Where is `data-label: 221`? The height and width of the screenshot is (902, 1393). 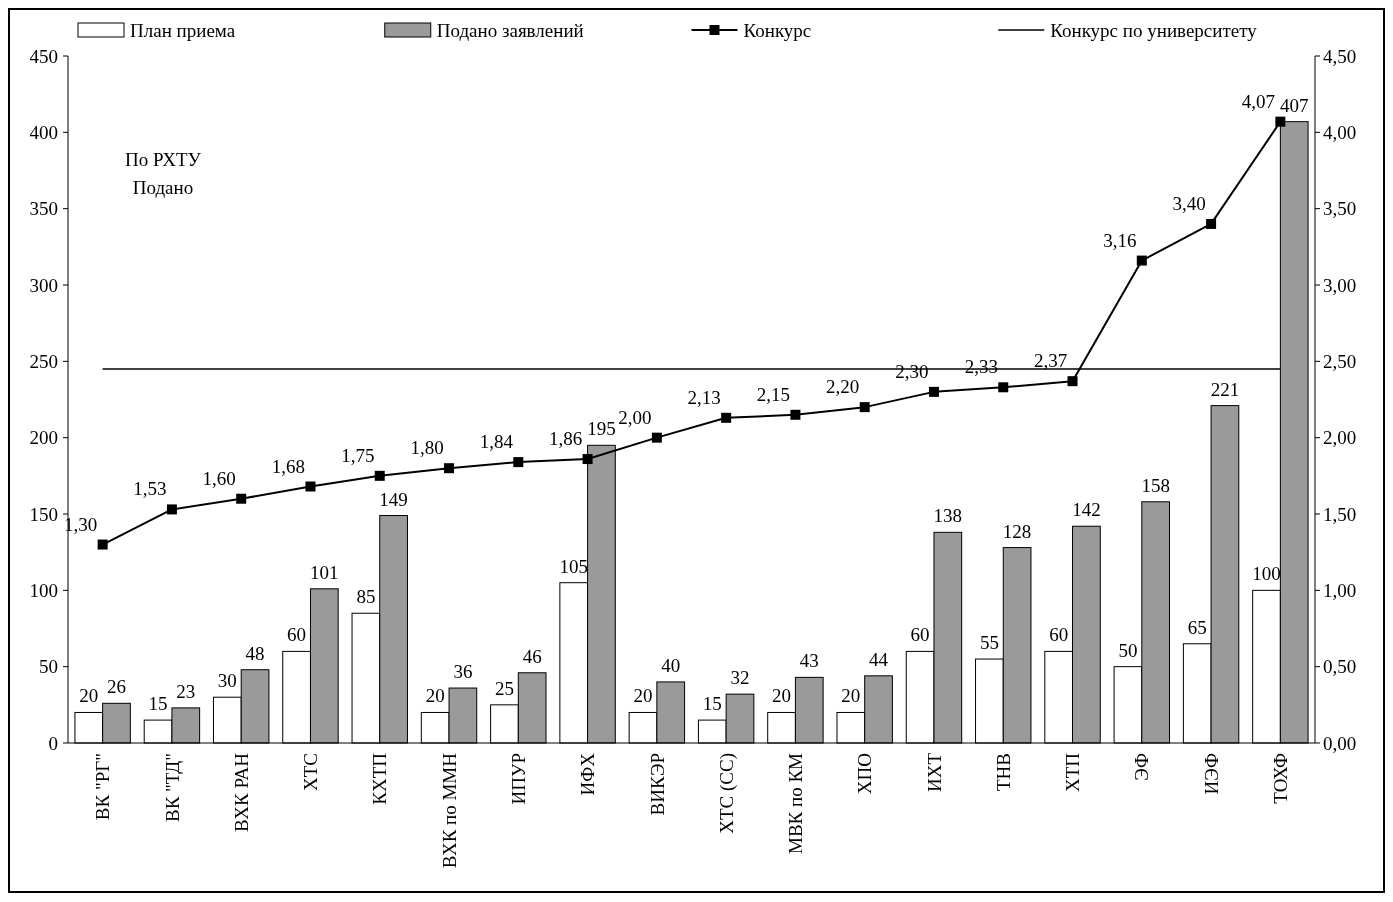 data-label: 221 is located at coordinates (1225, 389).